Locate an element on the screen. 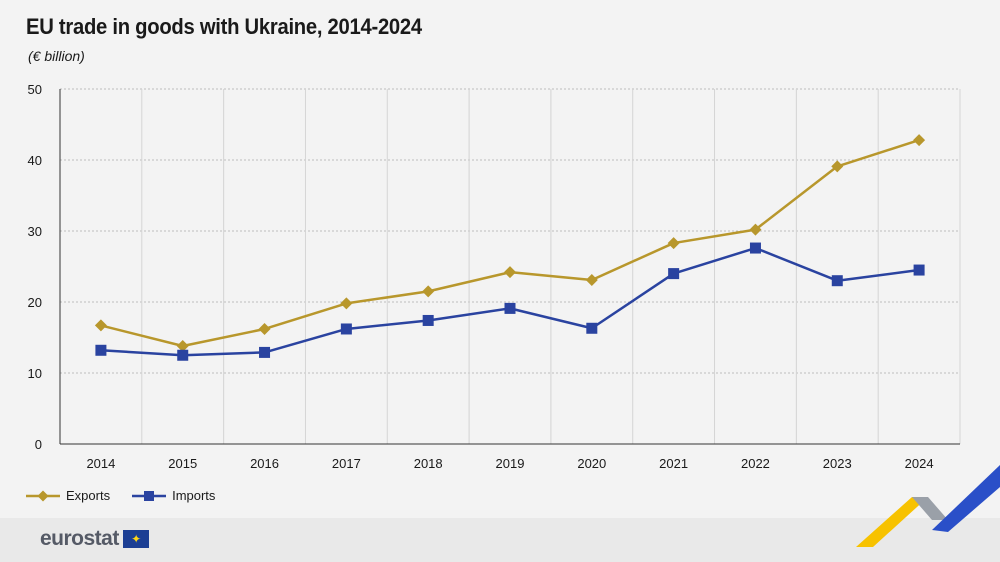 Image resolution: width=1000 pixels, height=562 pixels. legend-item-exports: Exports is located at coordinates (68, 495).